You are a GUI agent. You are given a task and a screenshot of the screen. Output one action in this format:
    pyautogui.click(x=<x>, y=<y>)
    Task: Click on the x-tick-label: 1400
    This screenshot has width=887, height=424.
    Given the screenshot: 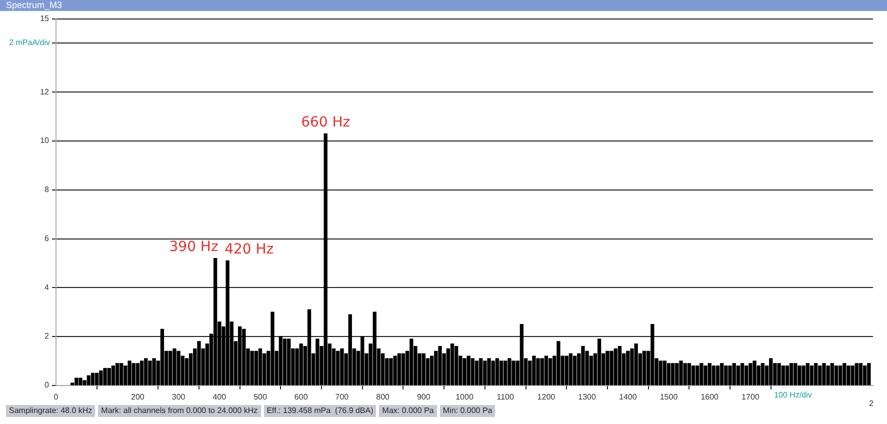 What is the action you would take?
    pyautogui.click(x=628, y=397)
    